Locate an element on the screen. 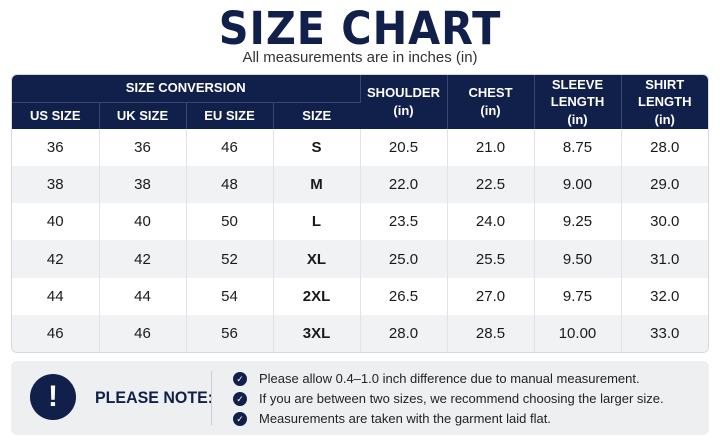  eu-size-header: EU SIZE is located at coordinates (230, 115).